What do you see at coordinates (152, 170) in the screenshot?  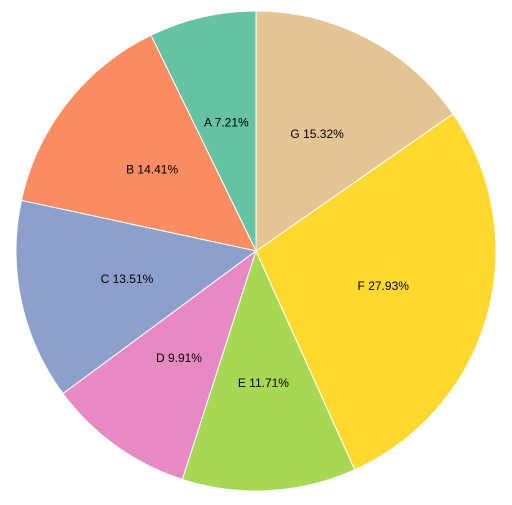 I see `pie-label-b: B 14.41%` at bounding box center [152, 170].